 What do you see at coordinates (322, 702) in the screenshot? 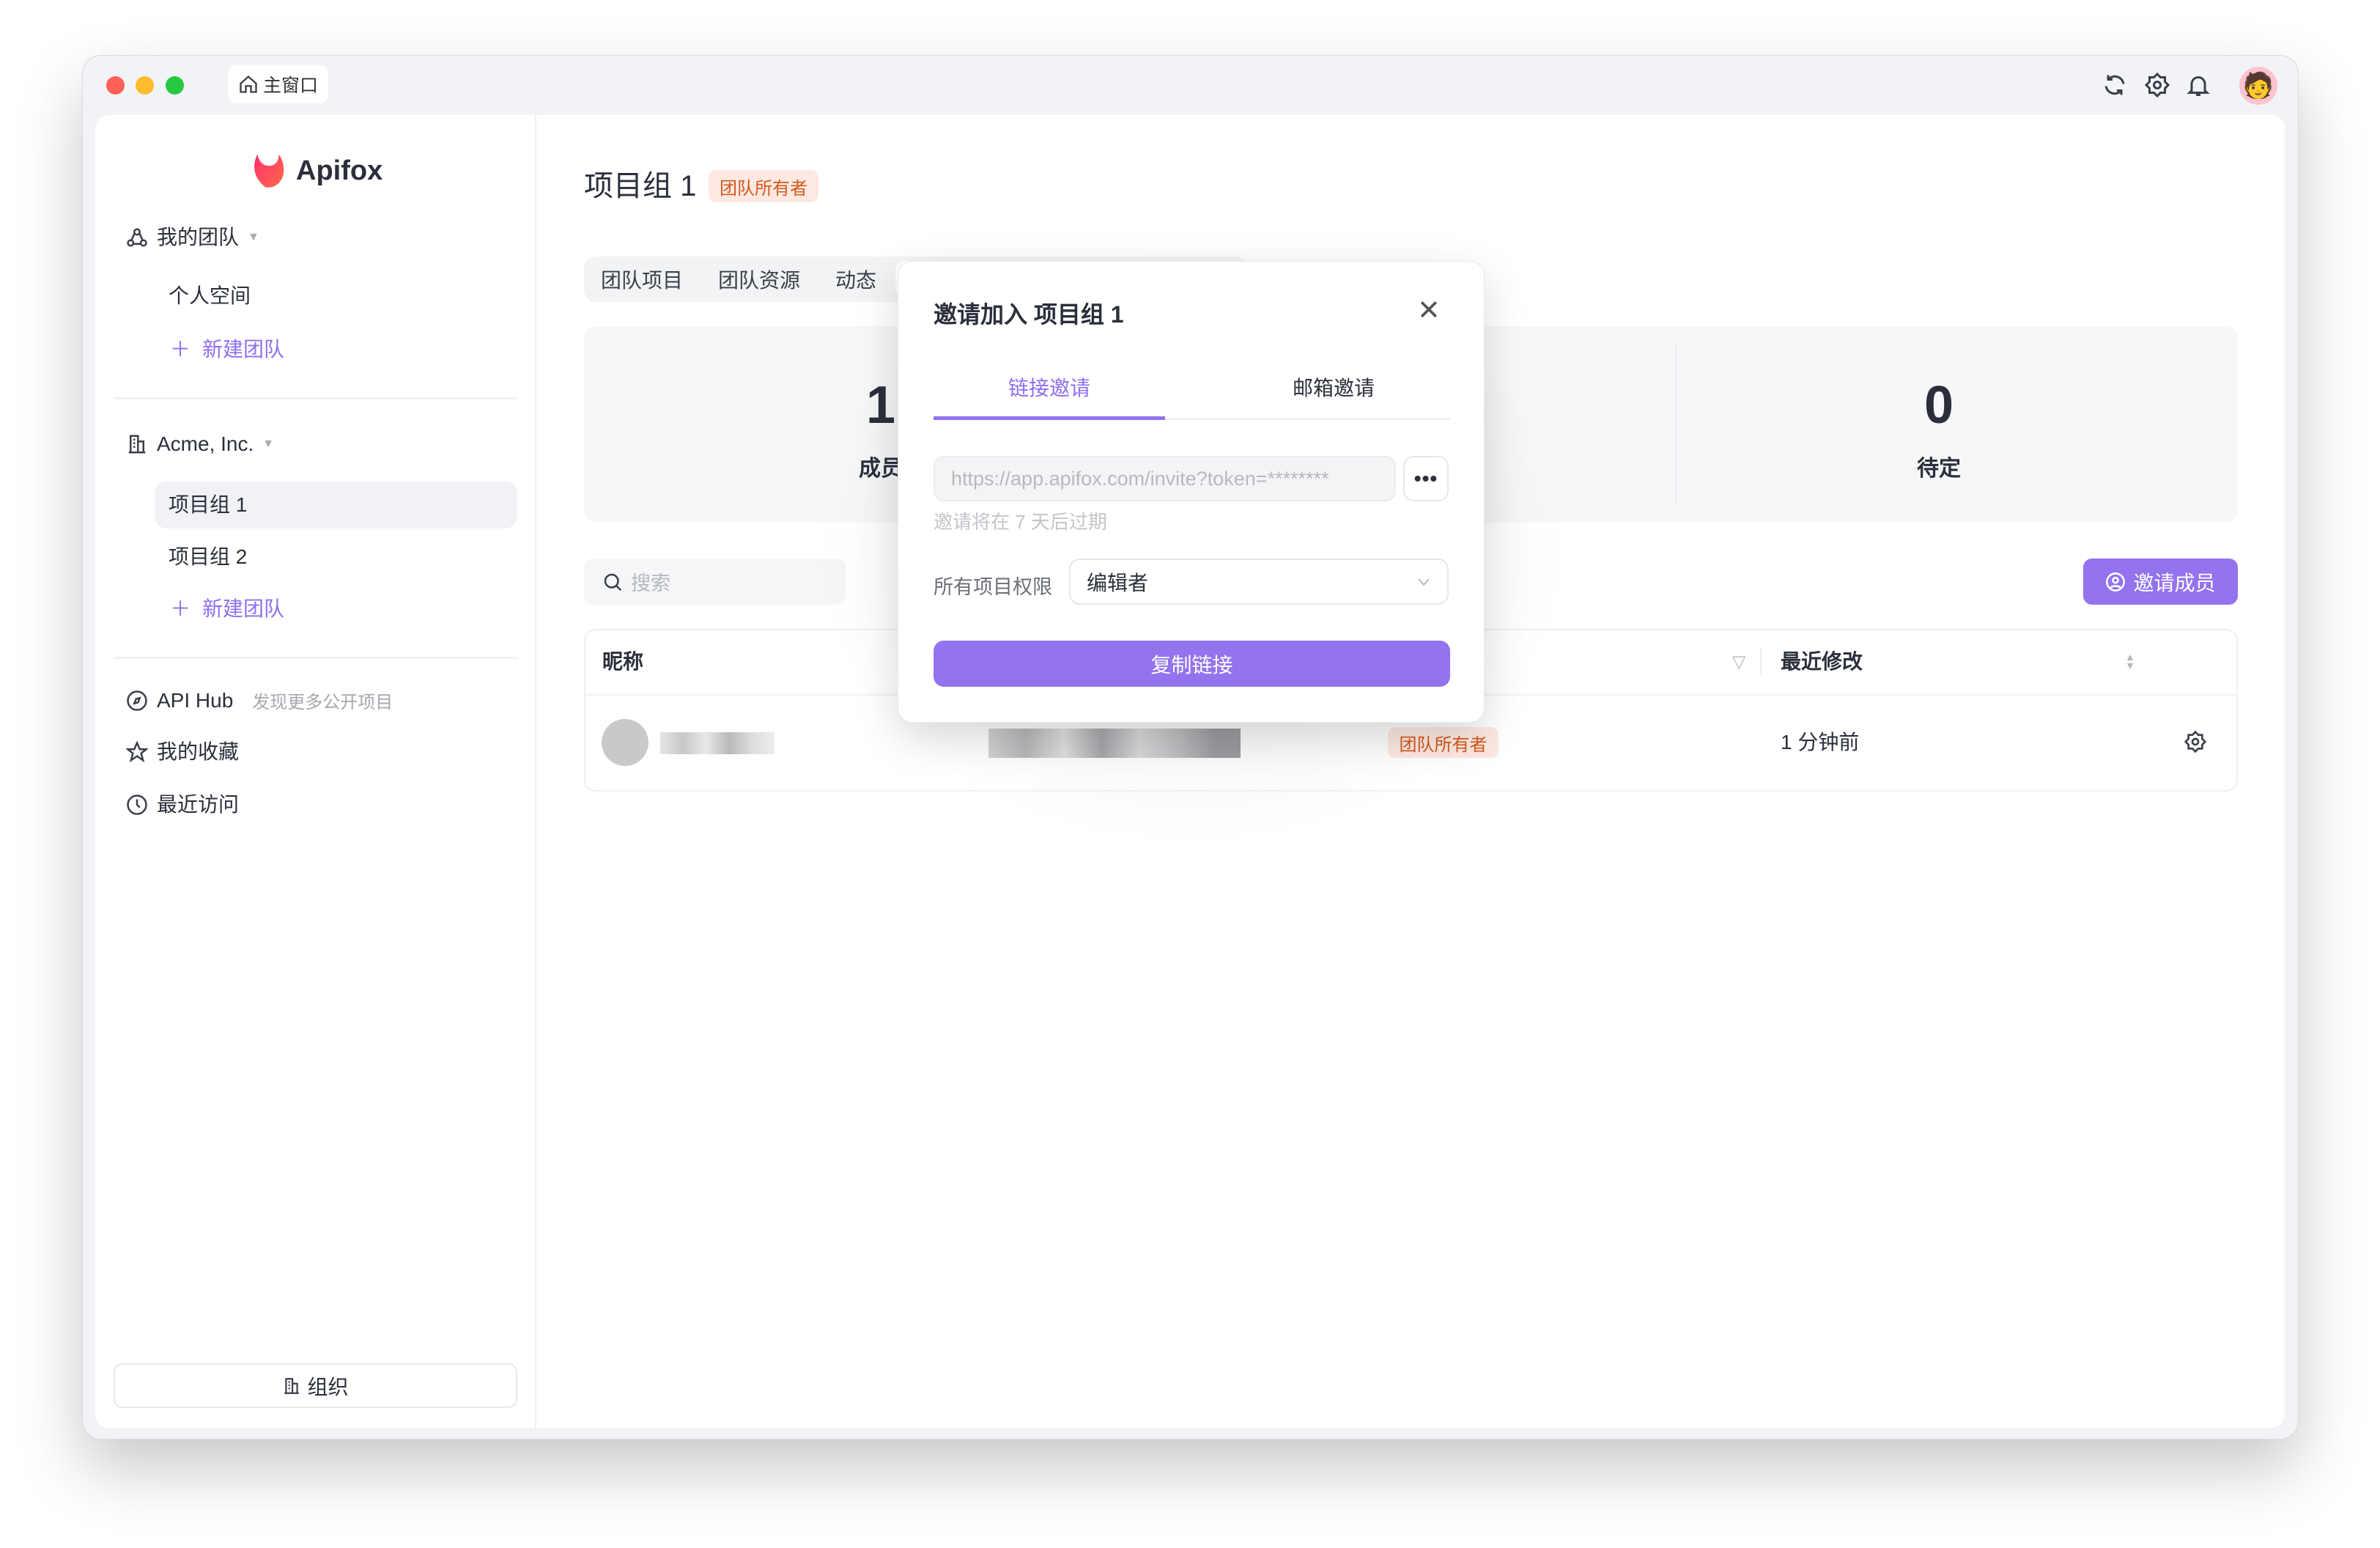
I see `api-hub-hint: 发现更多公开项目` at bounding box center [322, 702].